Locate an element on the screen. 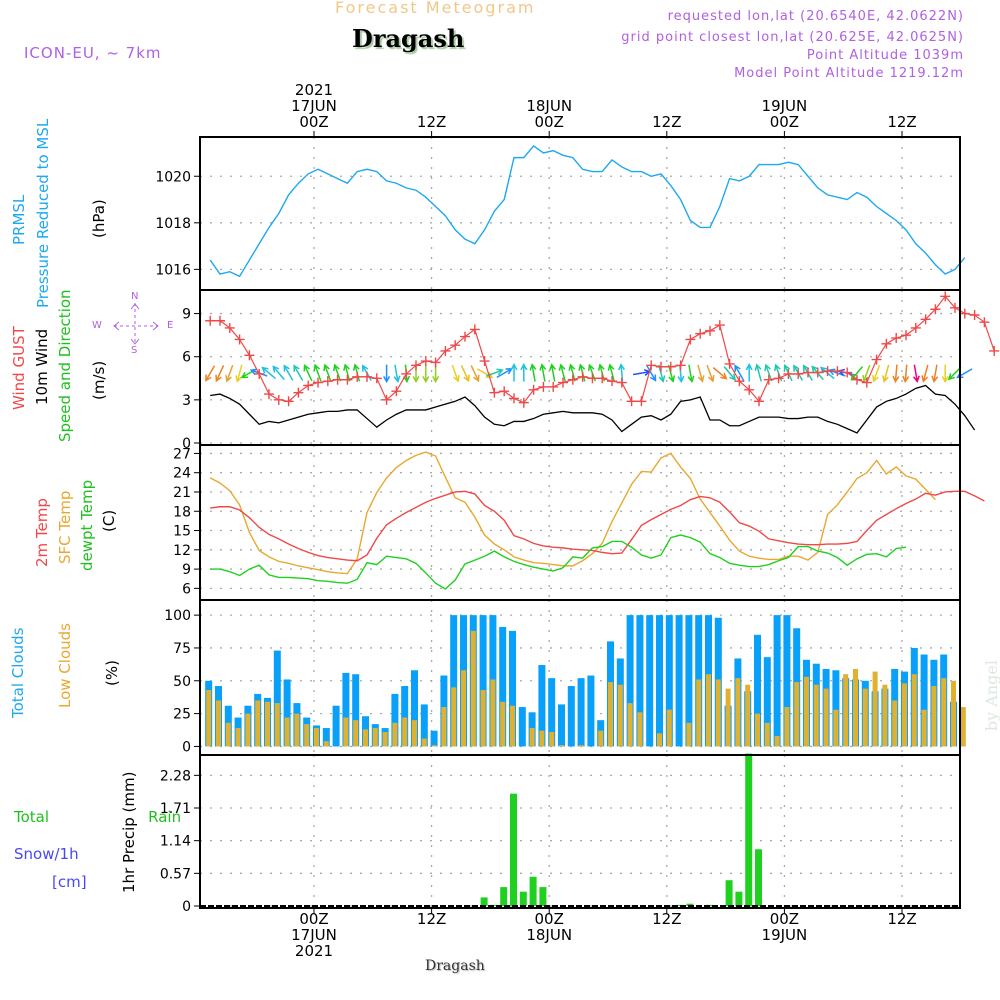  y-tick-label: 100 is located at coordinates (177, 616).